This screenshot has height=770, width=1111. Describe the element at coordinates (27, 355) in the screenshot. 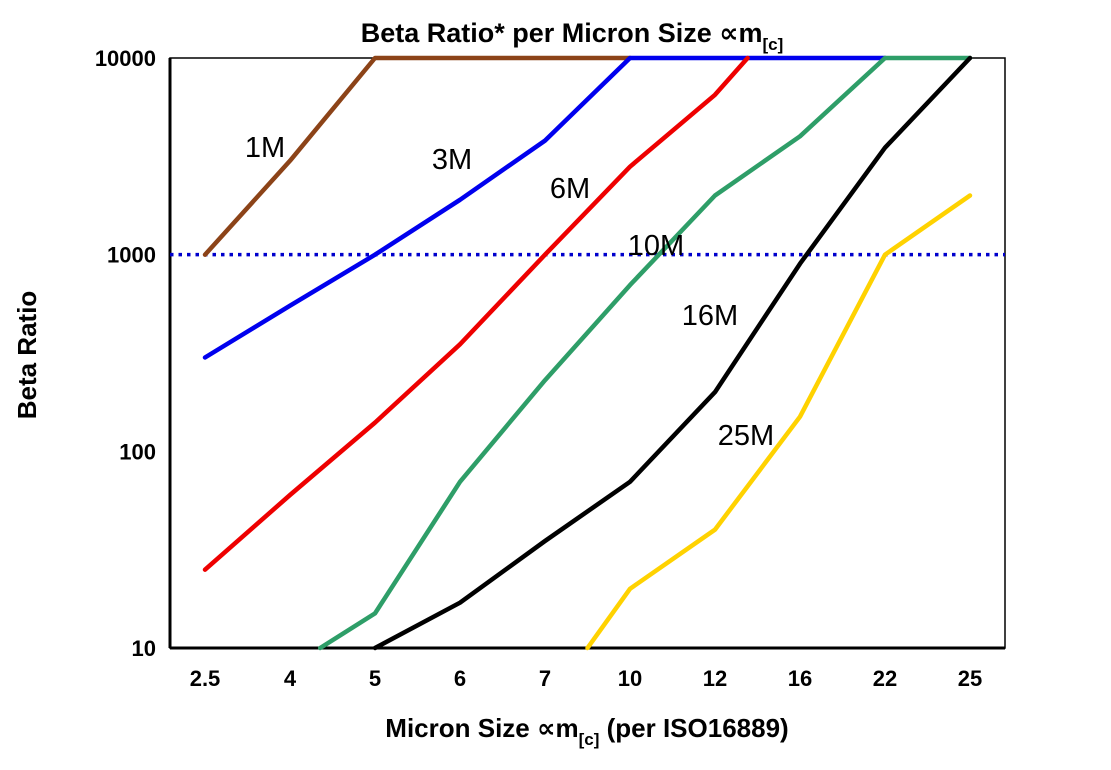

I see `y-axis-title: Beta Ratio` at that location.